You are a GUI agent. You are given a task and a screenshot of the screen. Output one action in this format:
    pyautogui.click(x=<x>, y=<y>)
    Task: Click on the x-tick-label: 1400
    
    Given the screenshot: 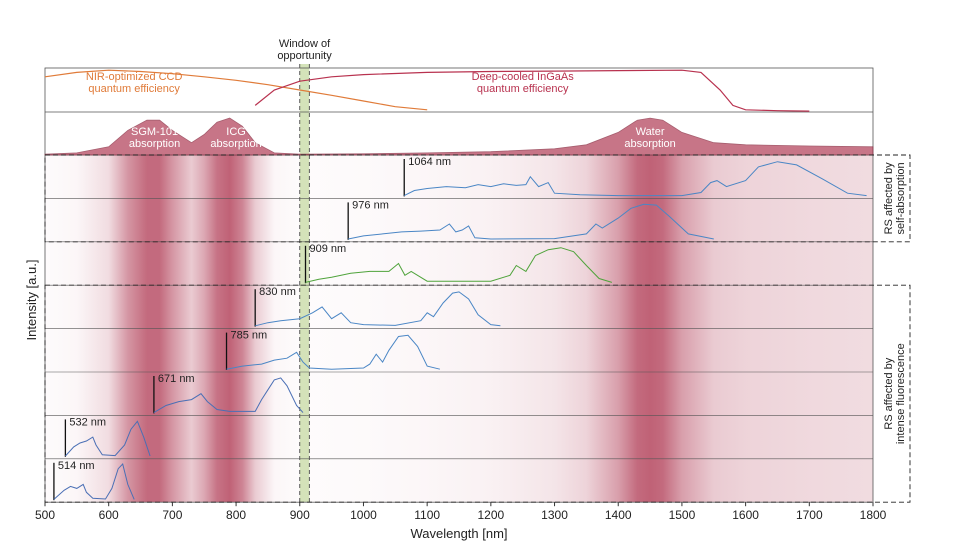 What is the action you would take?
    pyautogui.click(x=618, y=515)
    